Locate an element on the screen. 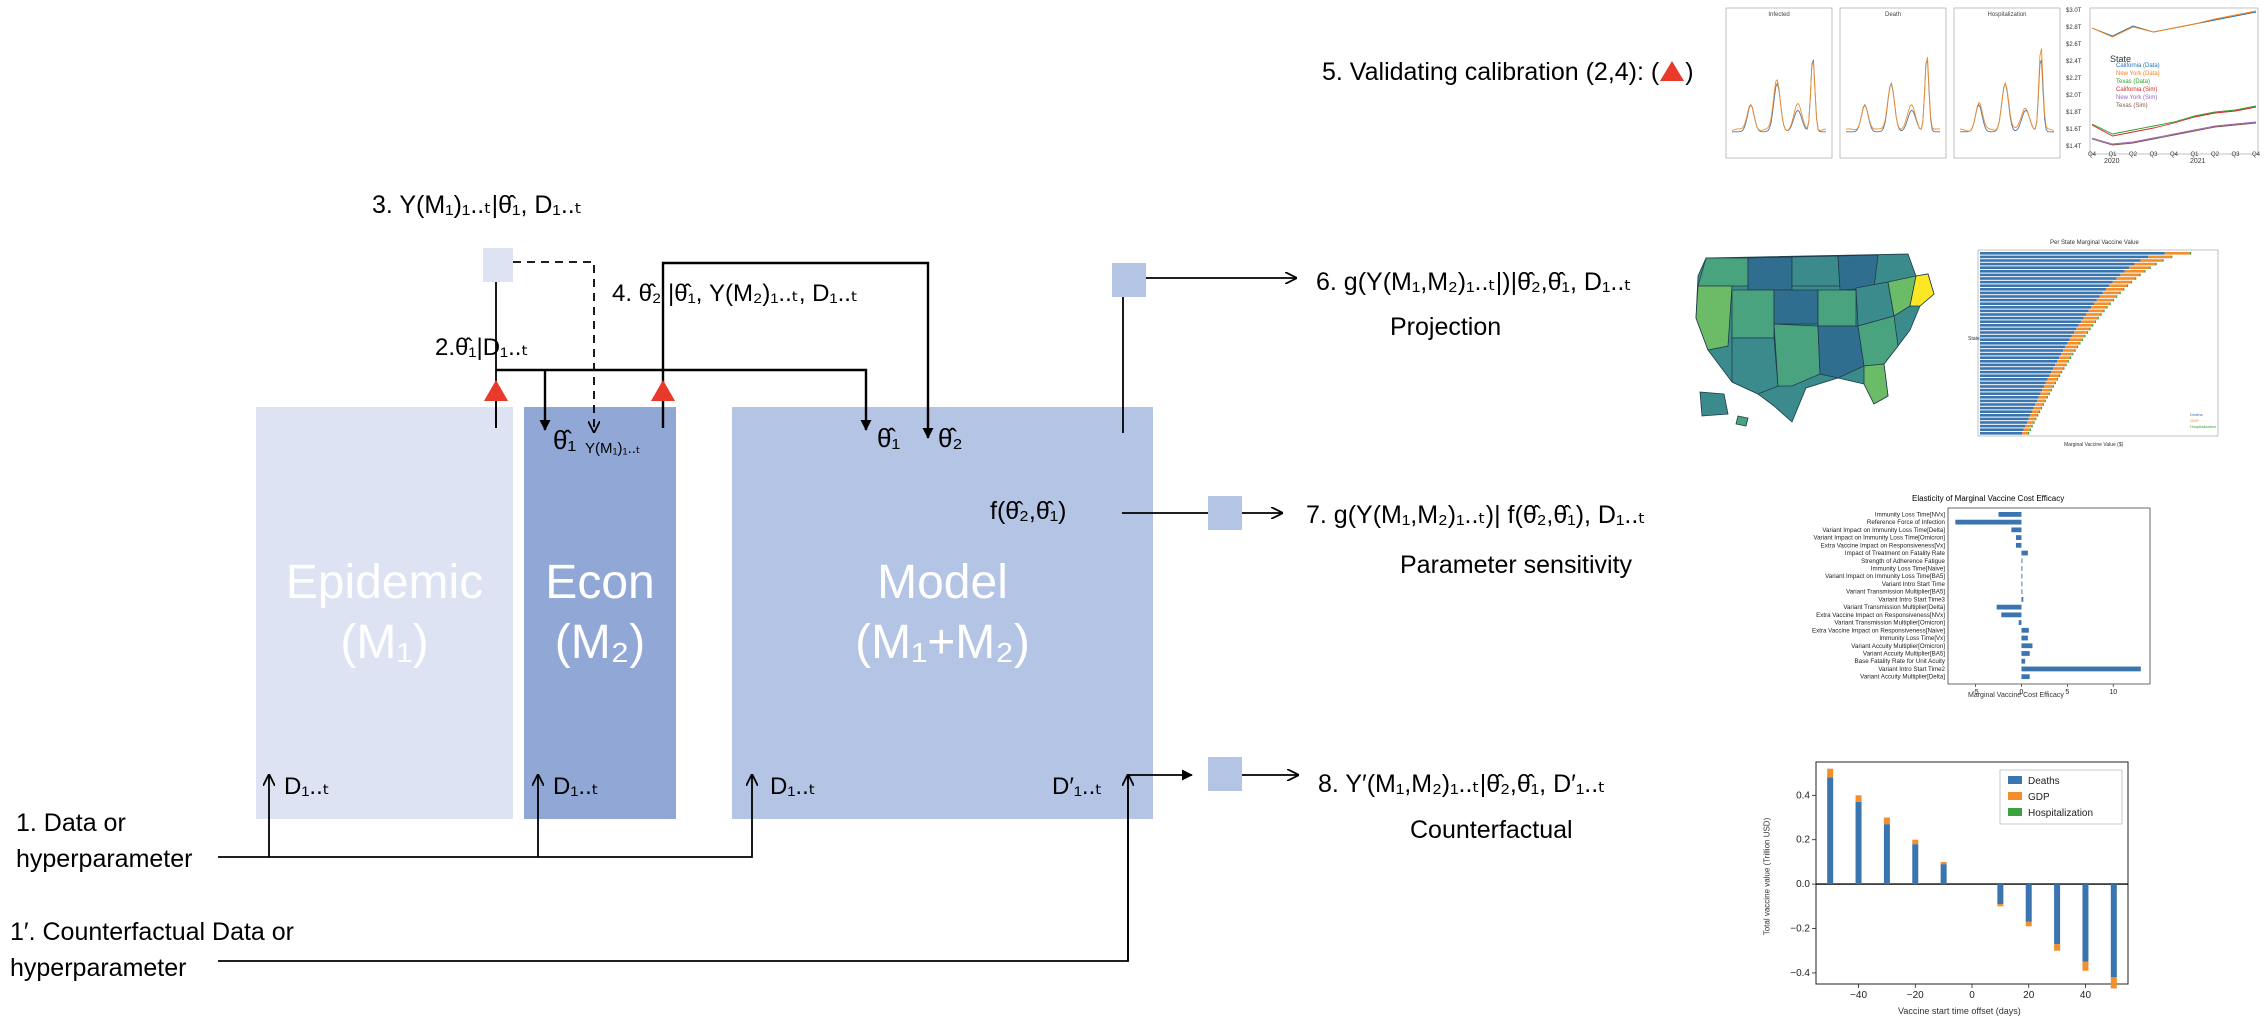 This screenshot has height=1034, width=2266. counterfactual-legend-label: Deaths is located at coordinates (2044, 781).